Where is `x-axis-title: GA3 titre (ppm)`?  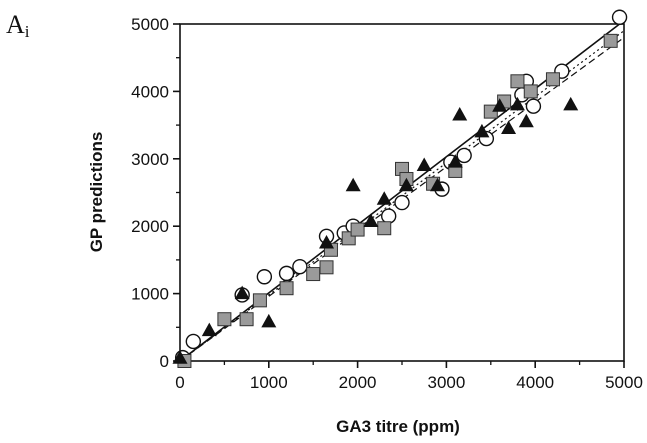
x-axis-title: GA3 titre (ppm) is located at coordinates (398, 426).